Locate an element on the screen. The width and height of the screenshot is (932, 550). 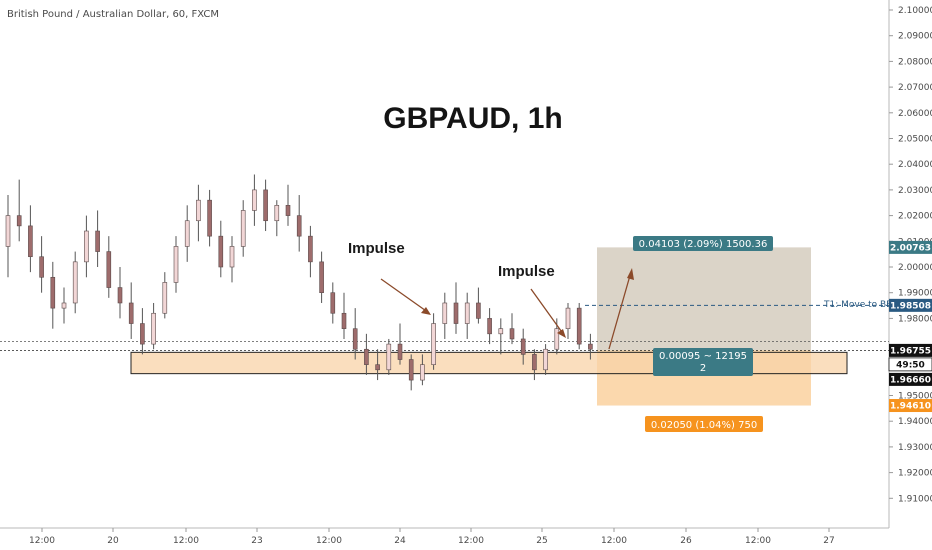
position-info-line2: 2 is located at coordinates (703, 368).